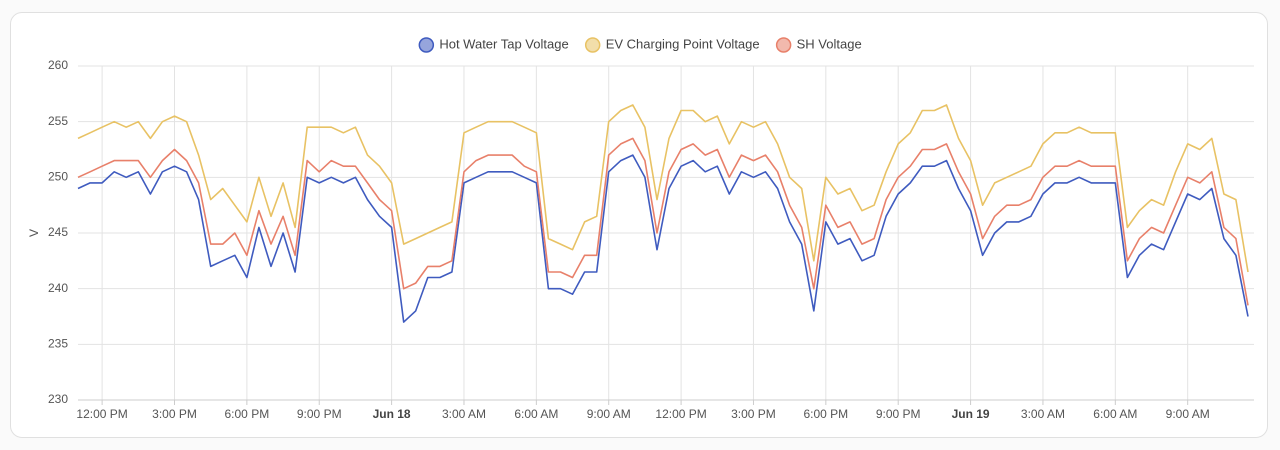 This screenshot has height=450, width=1280. What do you see at coordinates (58, 65) in the screenshot?
I see `y-tick-label: 260` at bounding box center [58, 65].